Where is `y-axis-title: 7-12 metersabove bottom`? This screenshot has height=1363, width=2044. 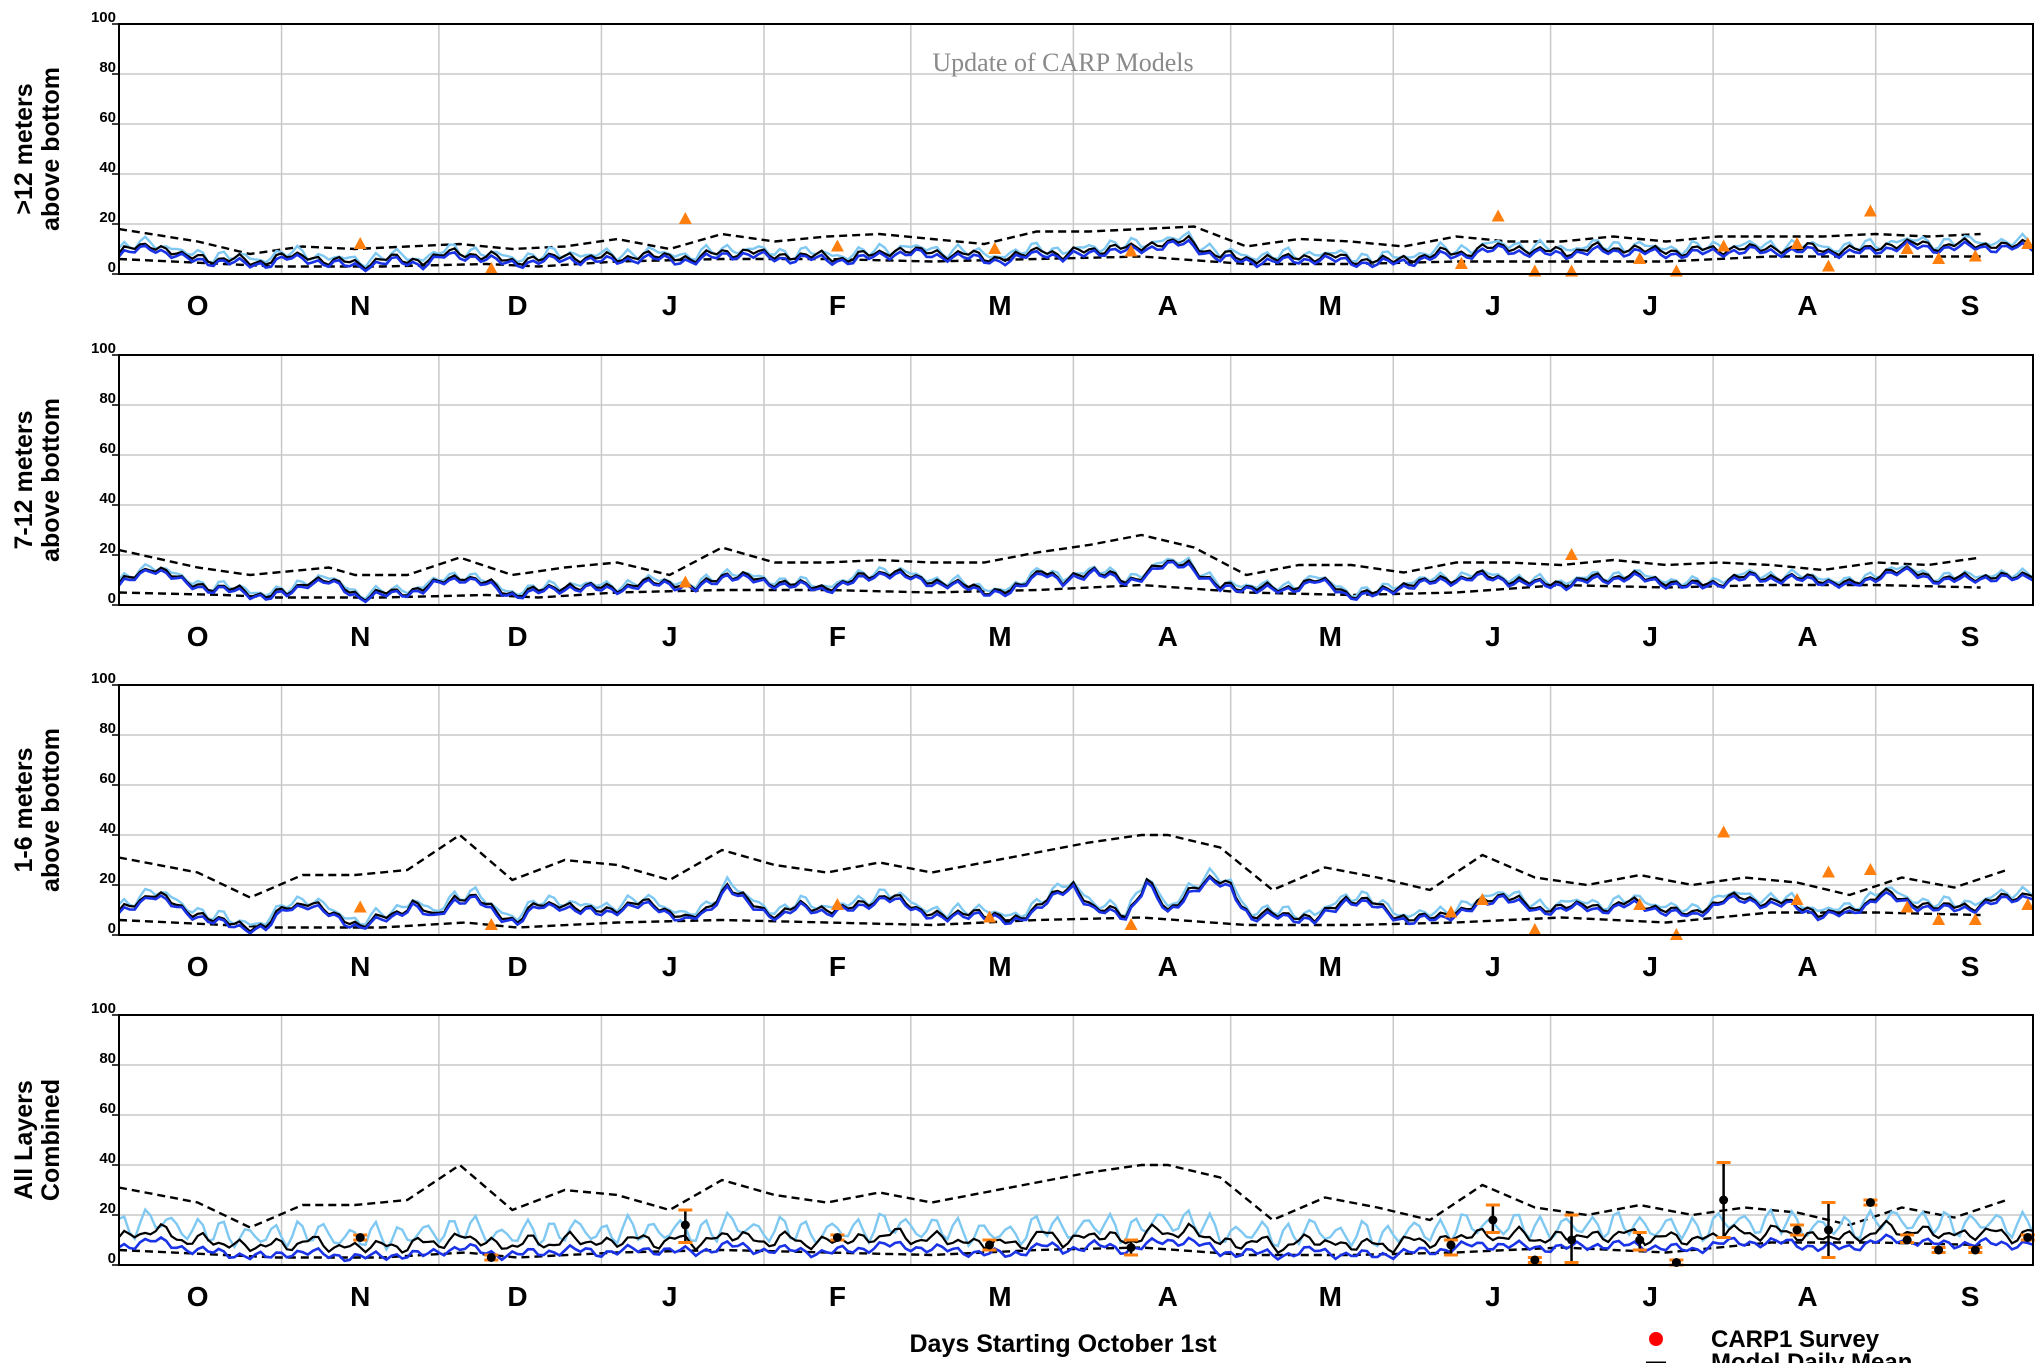 y-axis-title: 7-12 metersabove bottom is located at coordinates (37, 480).